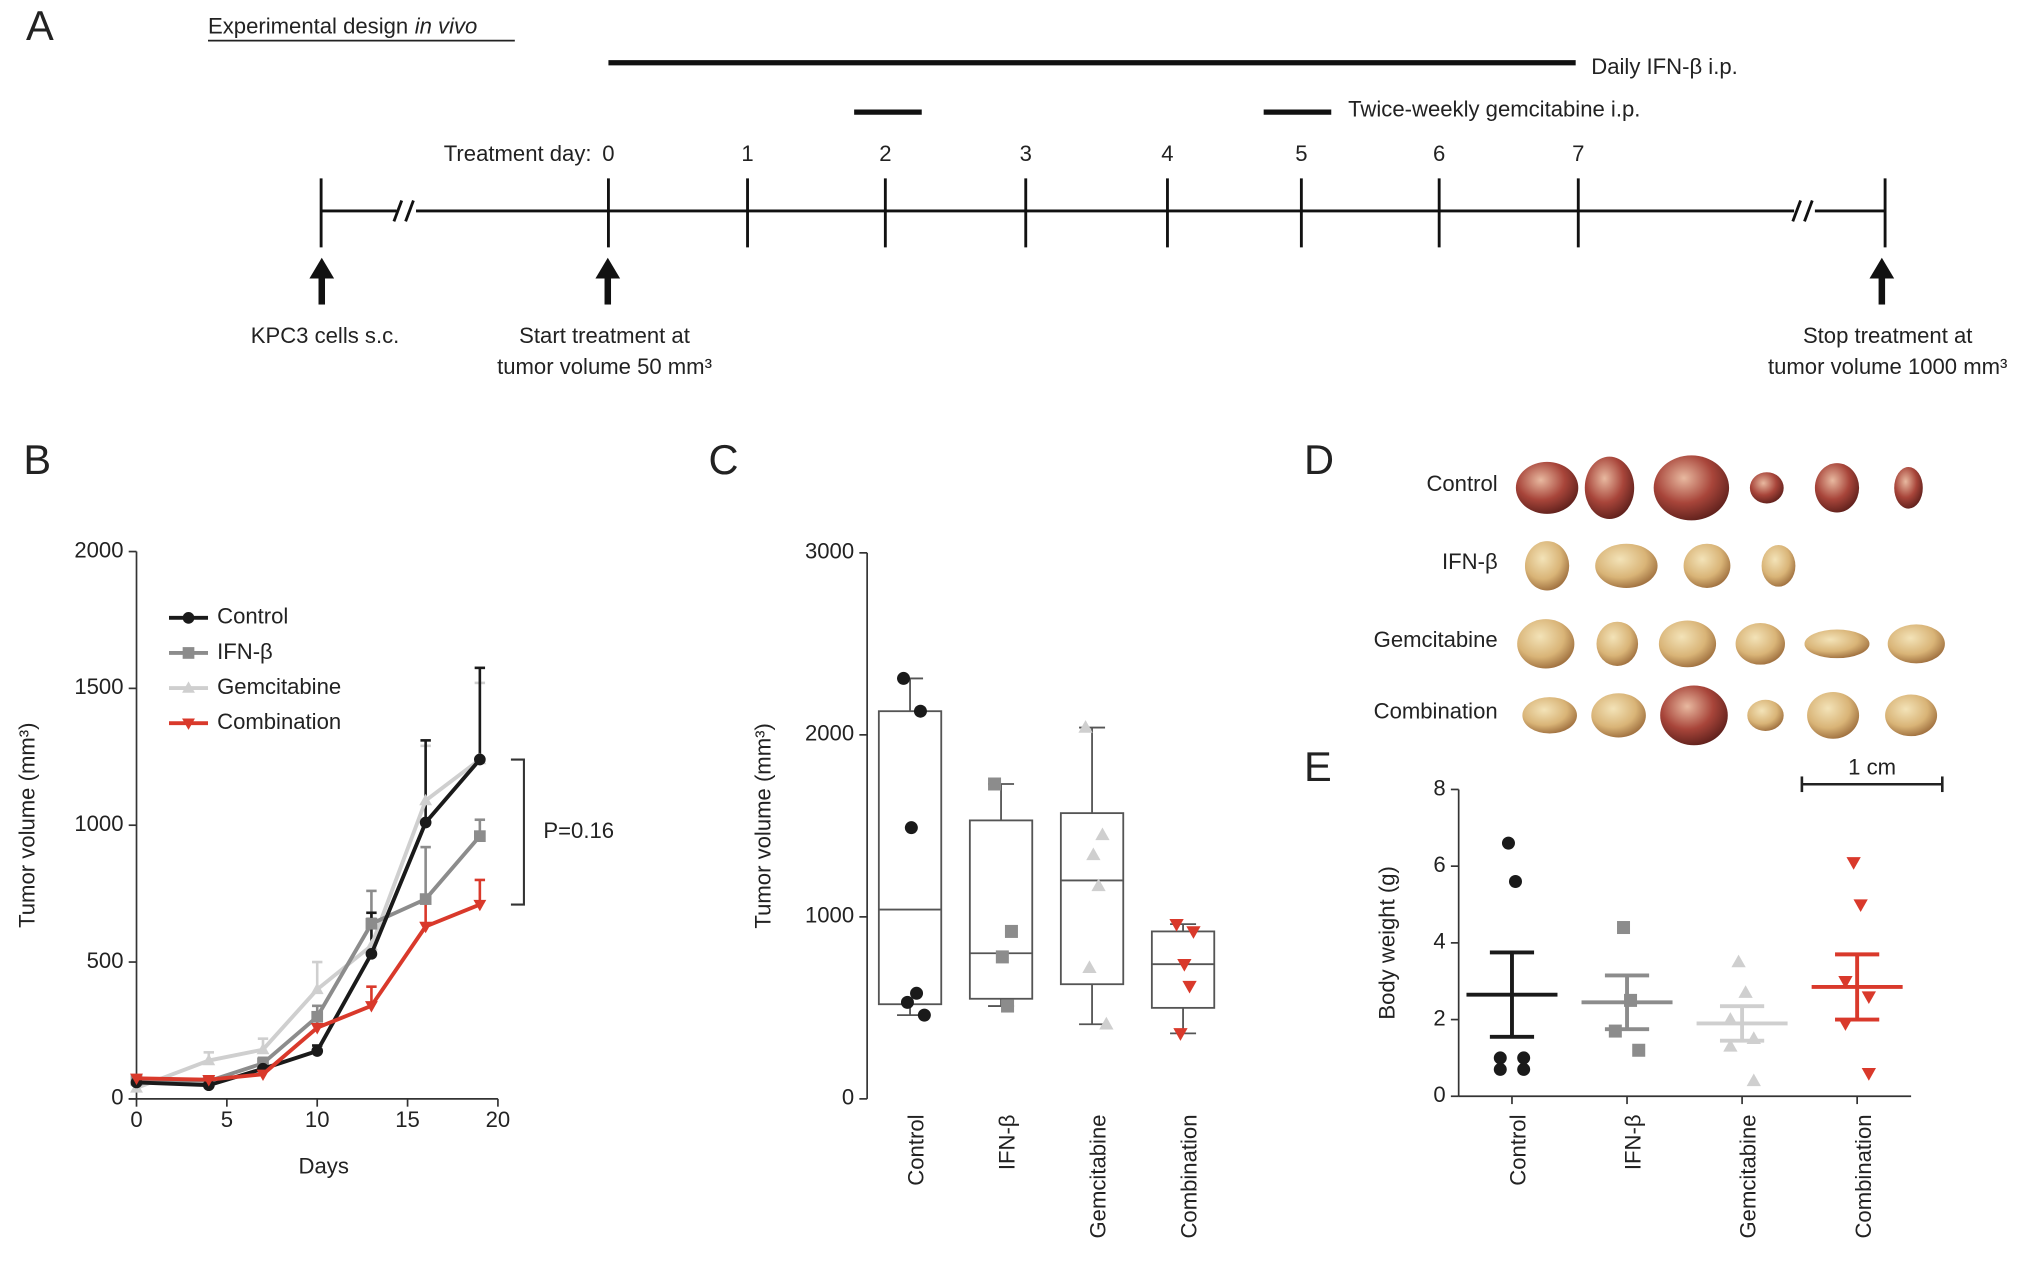 Image resolution: width=2032 pixels, height=1263 pixels. Describe the element at coordinates (1664, 66) in the screenshot. I see `ifn-label: Daily IFN-β i.p.` at that location.